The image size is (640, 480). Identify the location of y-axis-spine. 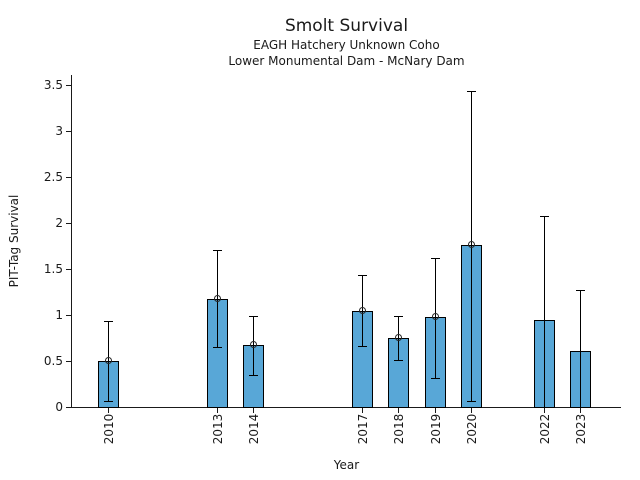
(71, 241).